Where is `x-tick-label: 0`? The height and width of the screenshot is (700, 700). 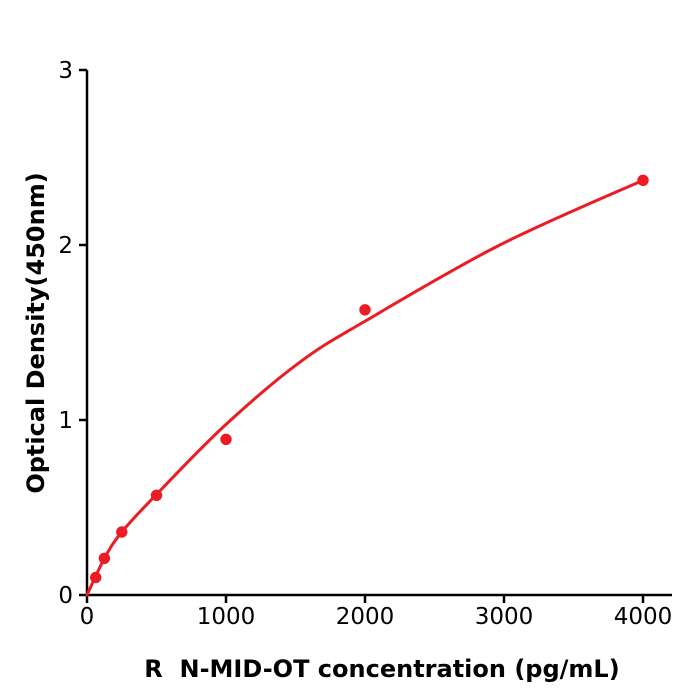
x-tick-label: 0 is located at coordinates (87, 617).